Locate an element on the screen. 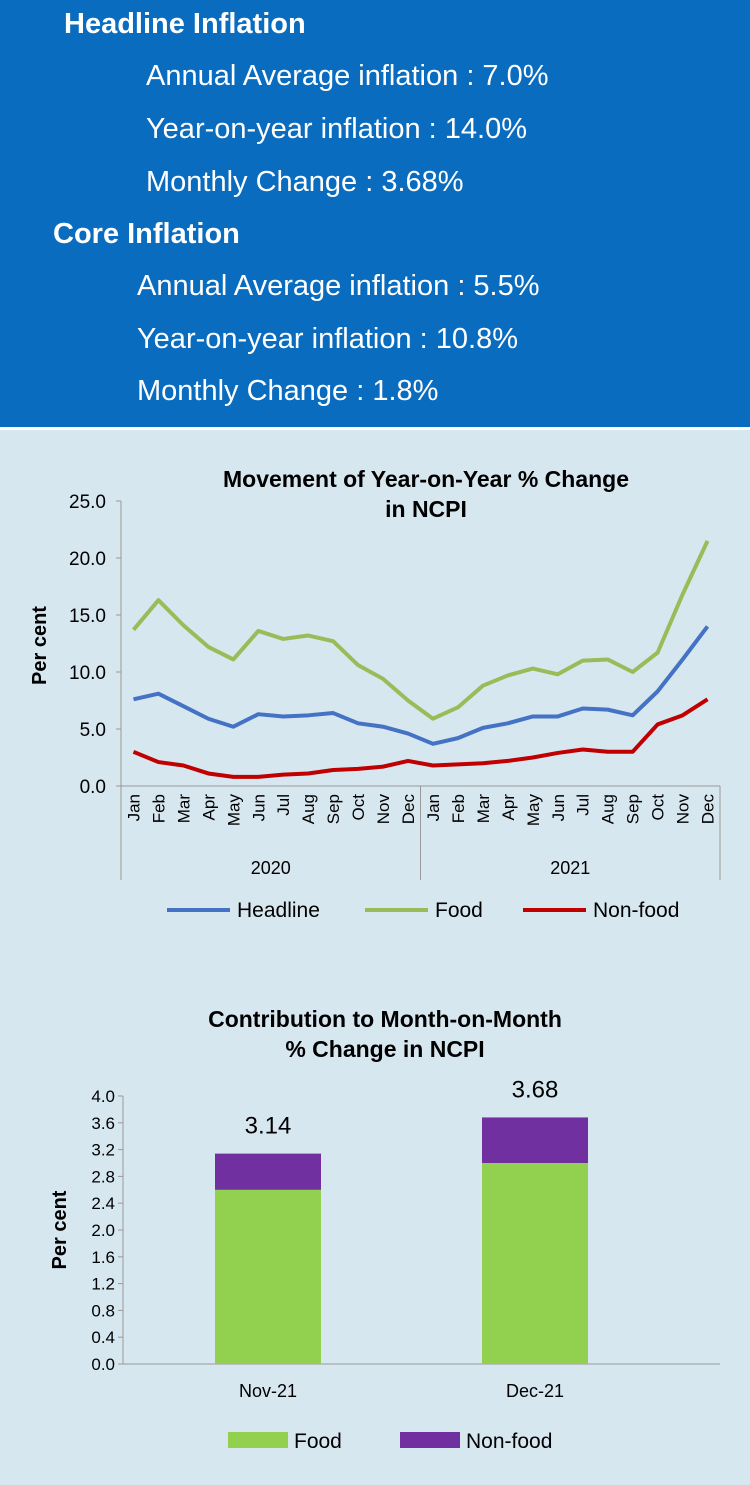 Image resolution: width=750 pixels, height=1485 pixels. y-tick-label: 1.2 is located at coordinates (103, 1284).